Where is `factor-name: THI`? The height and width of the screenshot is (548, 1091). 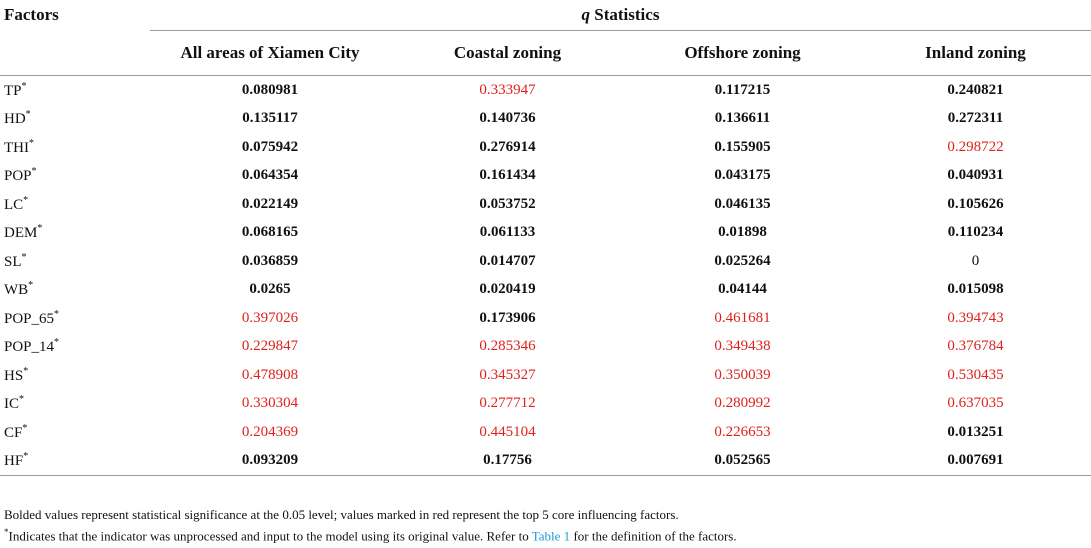 factor-name: THI is located at coordinates (16, 147).